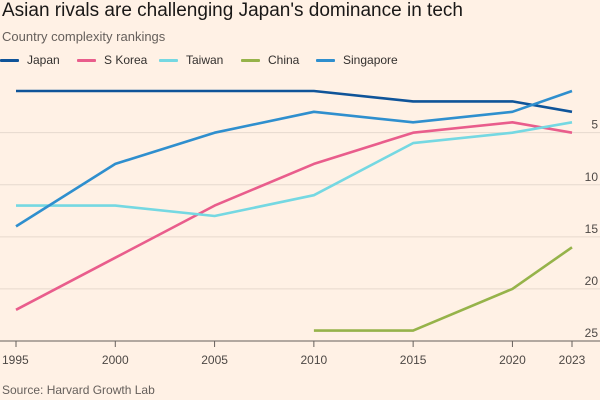  What do you see at coordinates (300, 353) in the screenshot?
I see `x-axis: 1995 2000 2005 2010 2015 2020 2023` at bounding box center [300, 353].